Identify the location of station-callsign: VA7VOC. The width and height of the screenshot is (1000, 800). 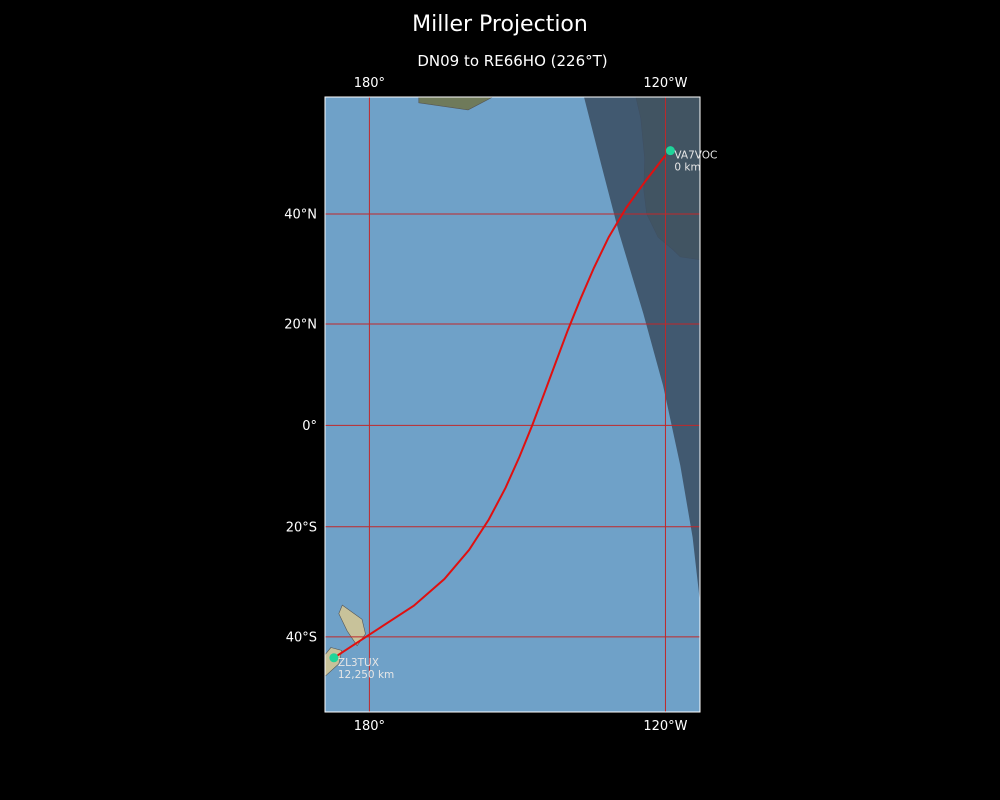
(695, 156).